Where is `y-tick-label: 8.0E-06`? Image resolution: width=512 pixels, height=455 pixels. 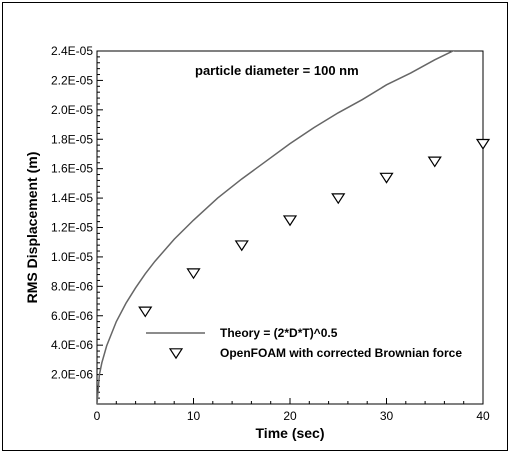 y-tick-label: 8.0E-06 is located at coordinates (72, 286).